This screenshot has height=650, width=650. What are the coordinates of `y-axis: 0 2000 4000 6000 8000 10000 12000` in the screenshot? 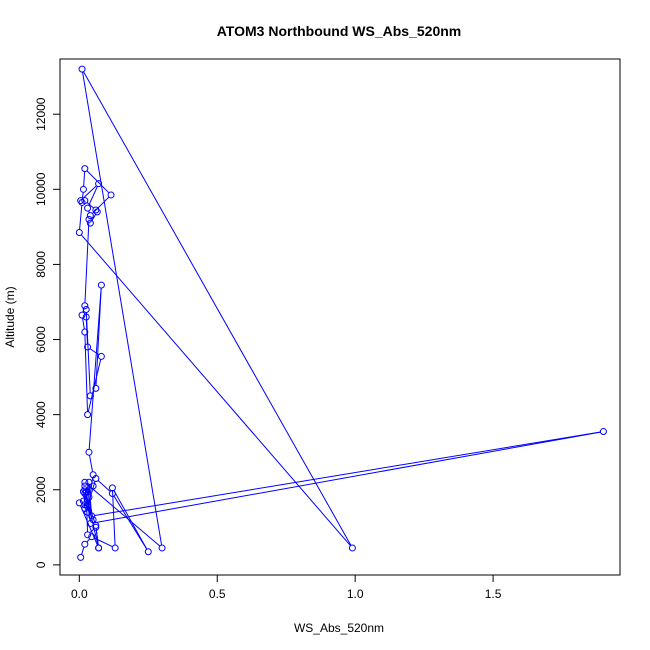 It's located at (47, 332).